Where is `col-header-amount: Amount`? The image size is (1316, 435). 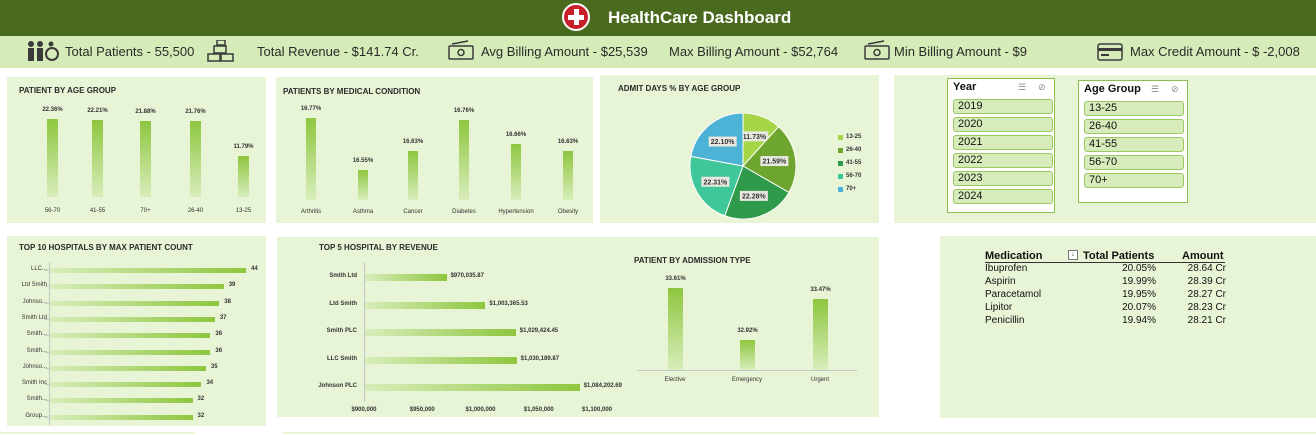
col-header-amount: Amount is located at coordinates (1203, 256).